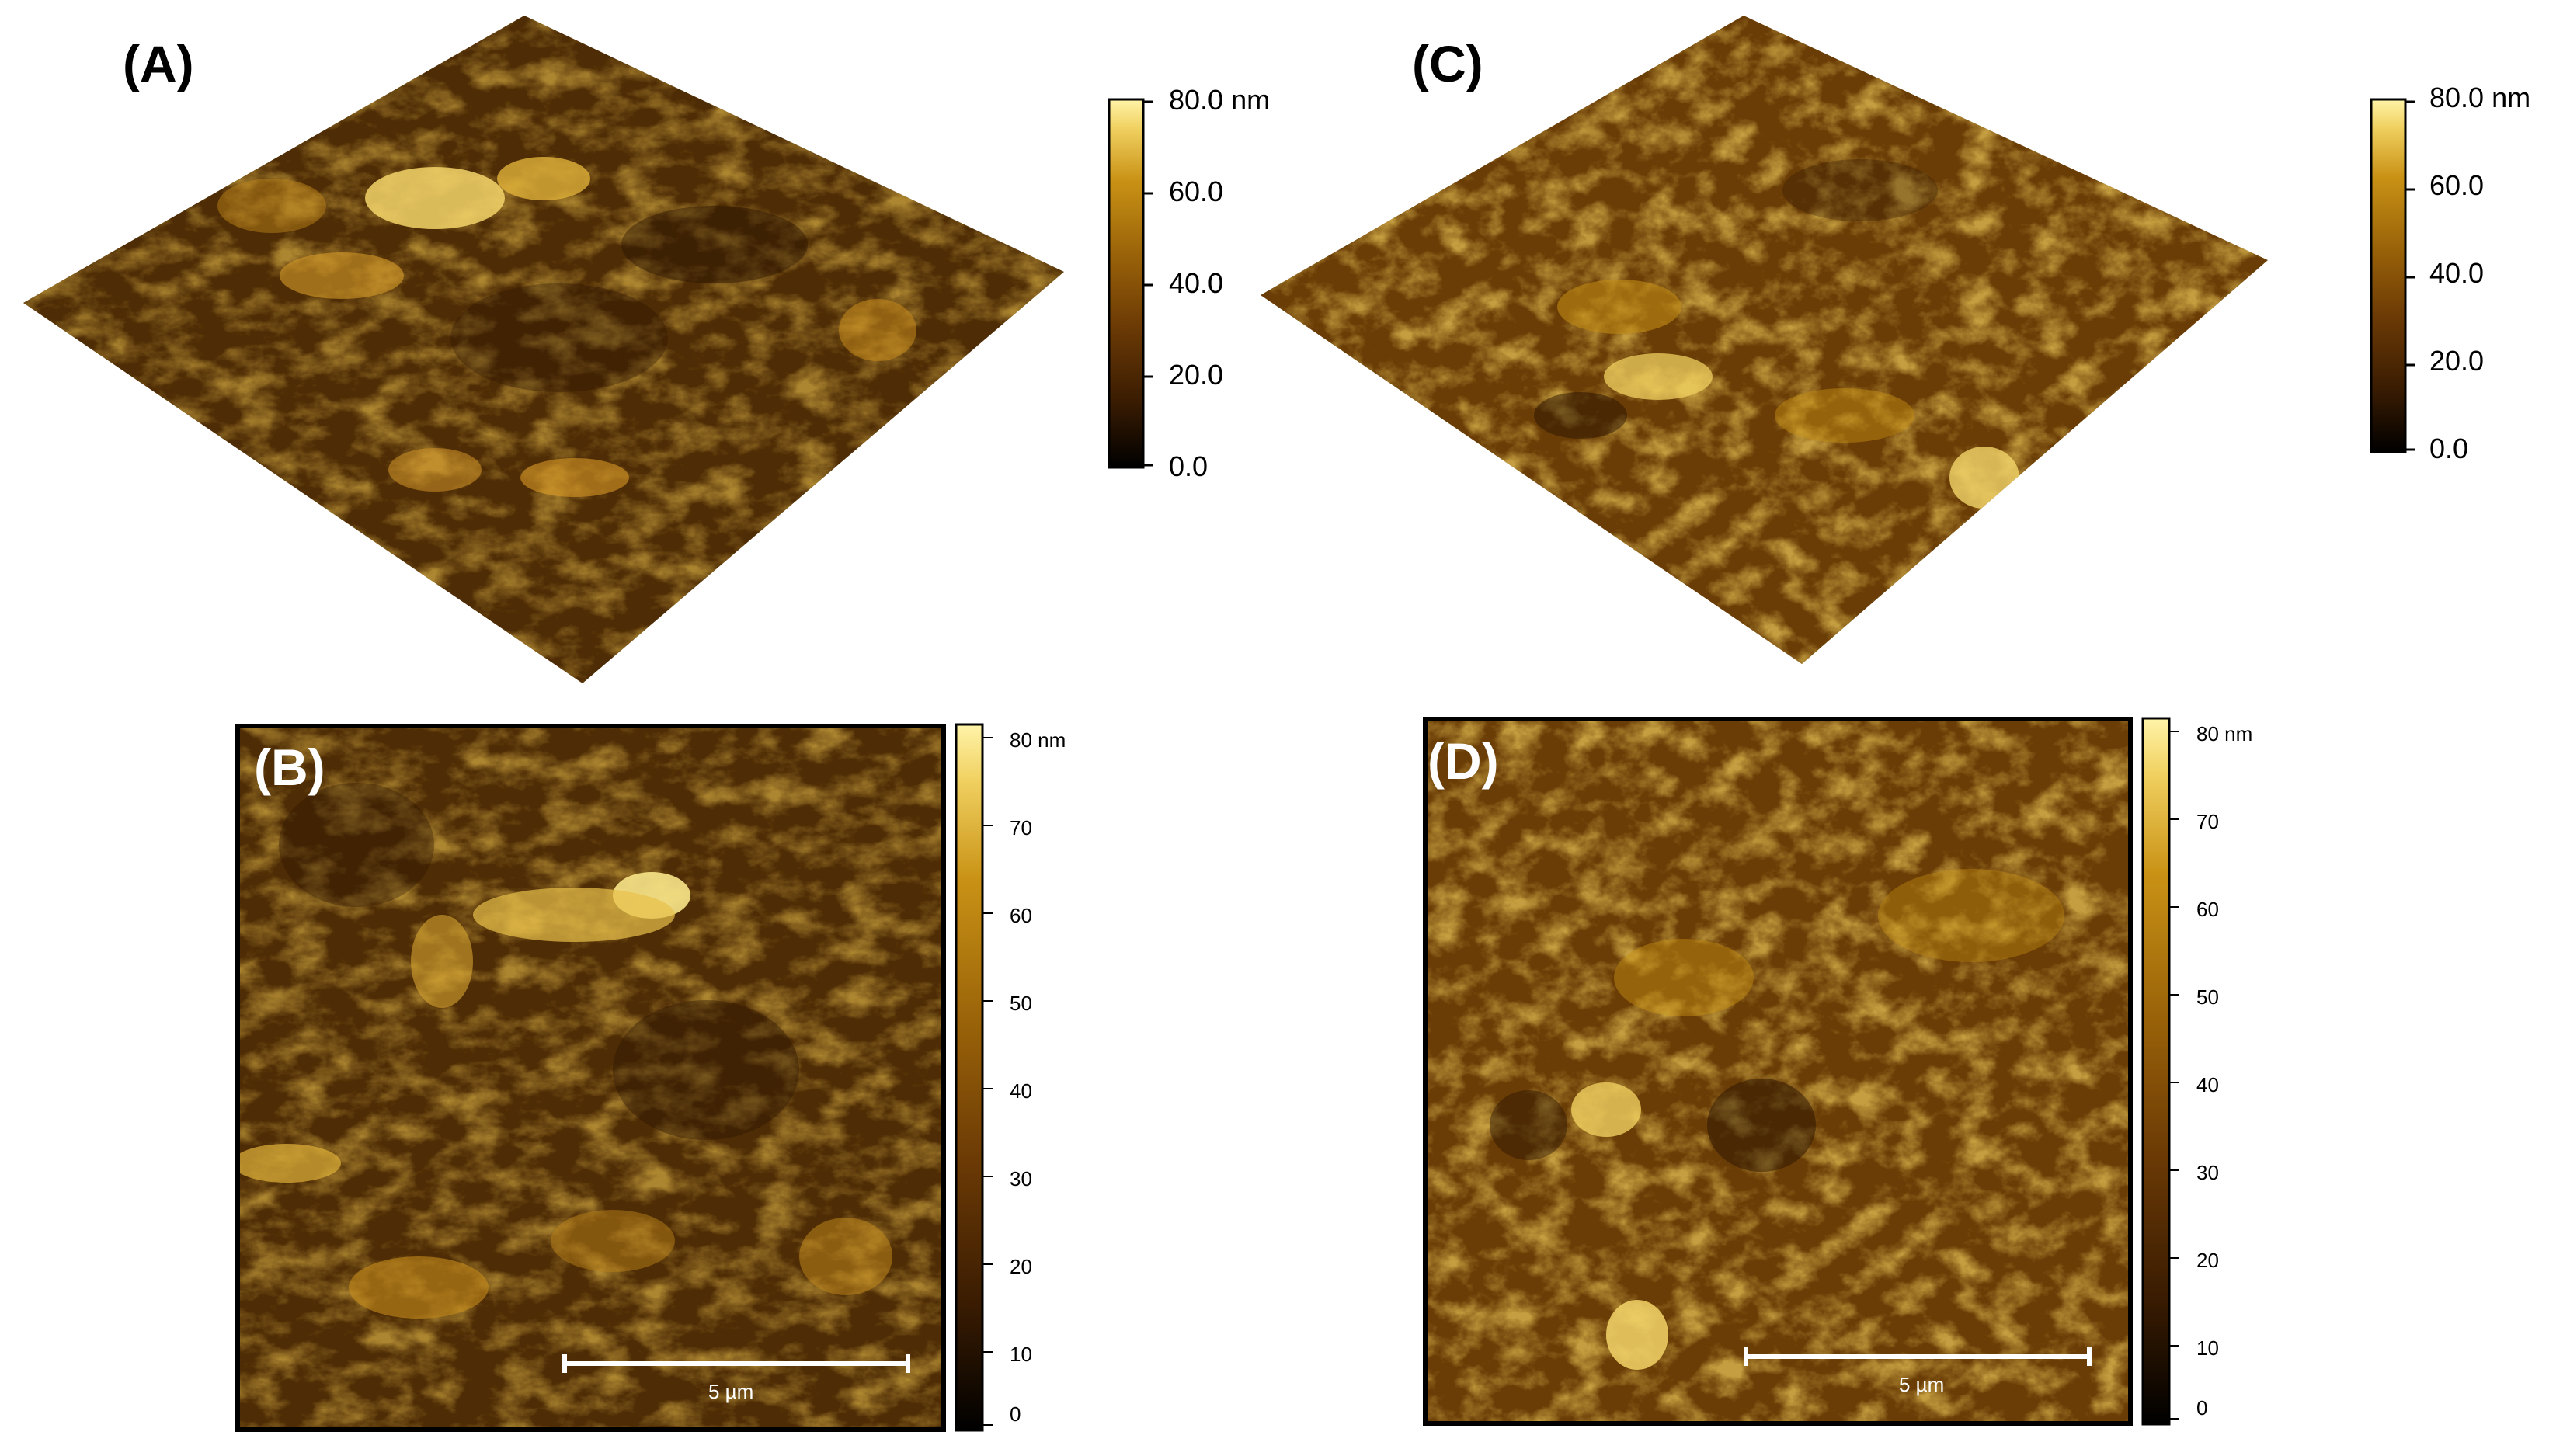 The image size is (2570, 1456). Describe the element at coordinates (1922, 1384) in the screenshot. I see `panel-d-scalebar-label: 5 µm` at that location.